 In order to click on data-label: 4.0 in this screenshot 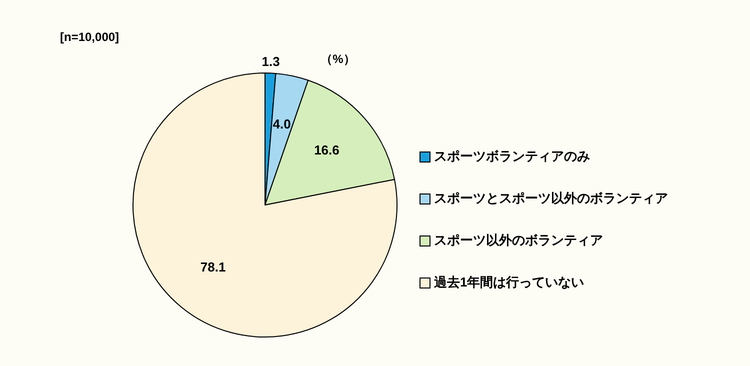, I will do `click(281, 124)`.